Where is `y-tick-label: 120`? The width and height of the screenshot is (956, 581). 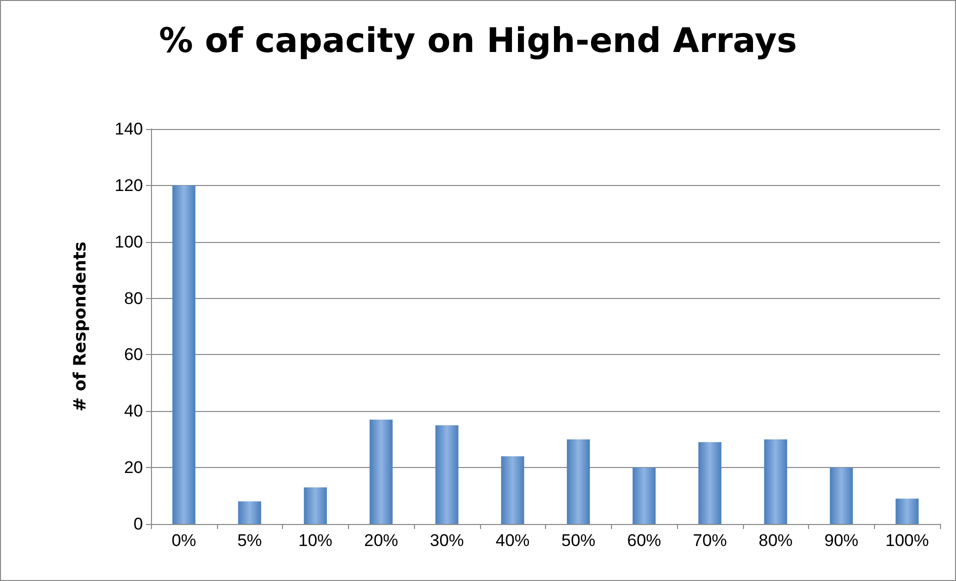
y-tick-label: 120 is located at coordinates (128, 185).